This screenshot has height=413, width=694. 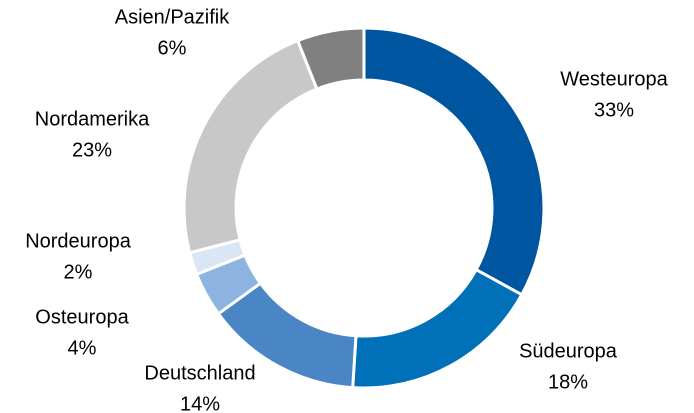 I want to click on category-label: Osteuropa, so click(x=82, y=317).